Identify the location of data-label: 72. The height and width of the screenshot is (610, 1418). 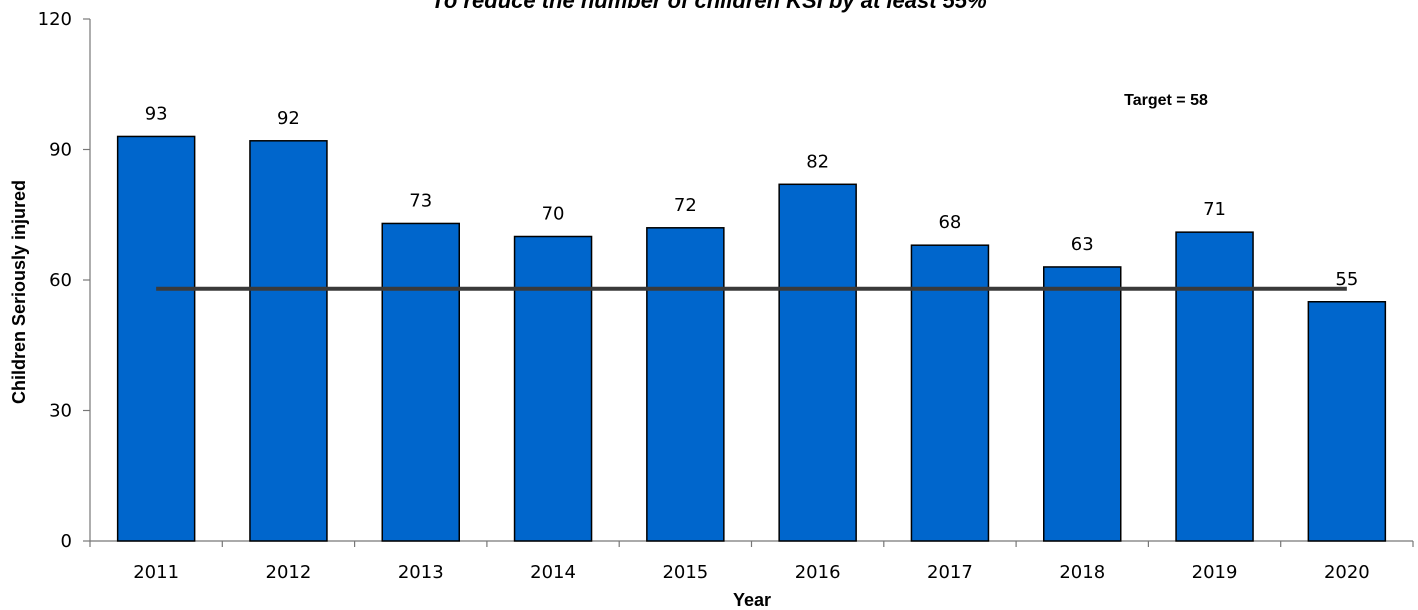
(685, 205).